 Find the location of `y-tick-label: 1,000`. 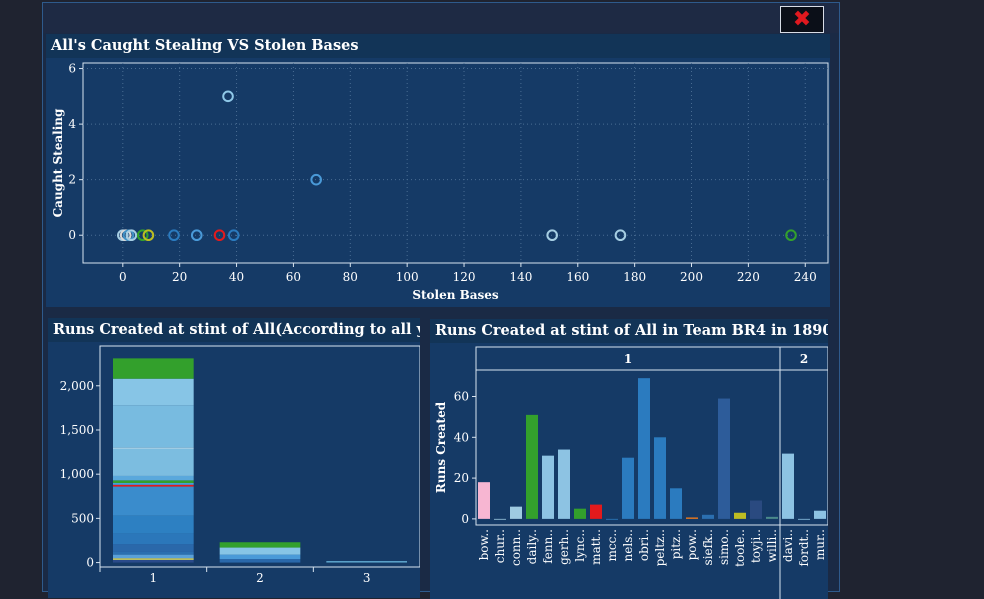

y-tick-label: 1,000 is located at coordinates (77, 474).